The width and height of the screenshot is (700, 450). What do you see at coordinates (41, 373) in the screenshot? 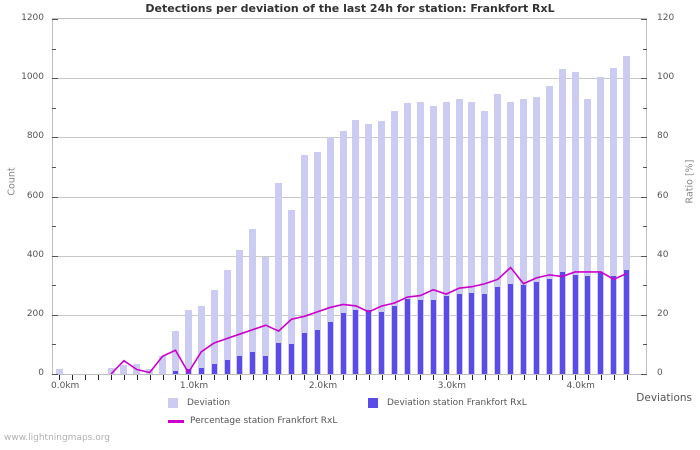
I see `y-axis-left-tick-label: 0` at bounding box center [41, 373].